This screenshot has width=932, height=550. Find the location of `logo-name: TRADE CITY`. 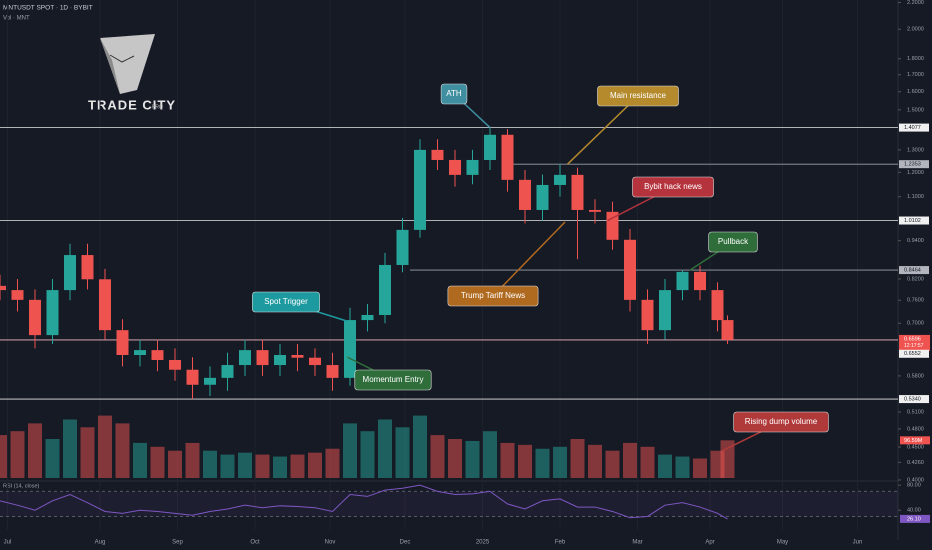

logo-name: TRADE CITY is located at coordinates (132, 104).